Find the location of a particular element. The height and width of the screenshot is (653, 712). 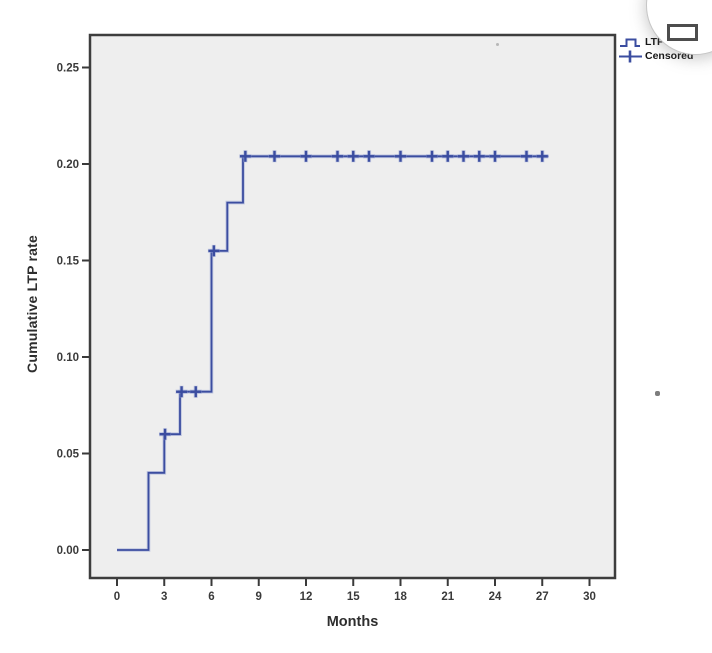

y-tick-label: 0.20 is located at coordinates (68, 165).